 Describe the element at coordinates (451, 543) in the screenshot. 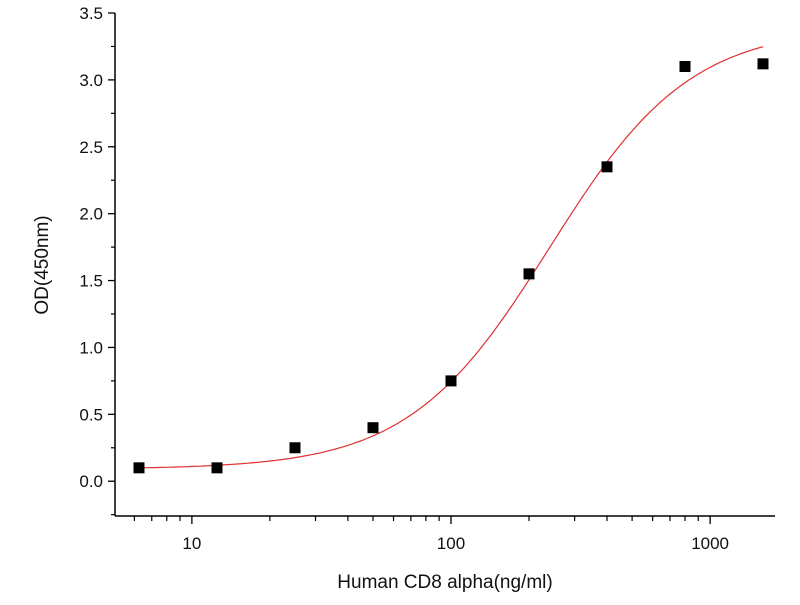

I see `x-tick-label: 100` at that location.